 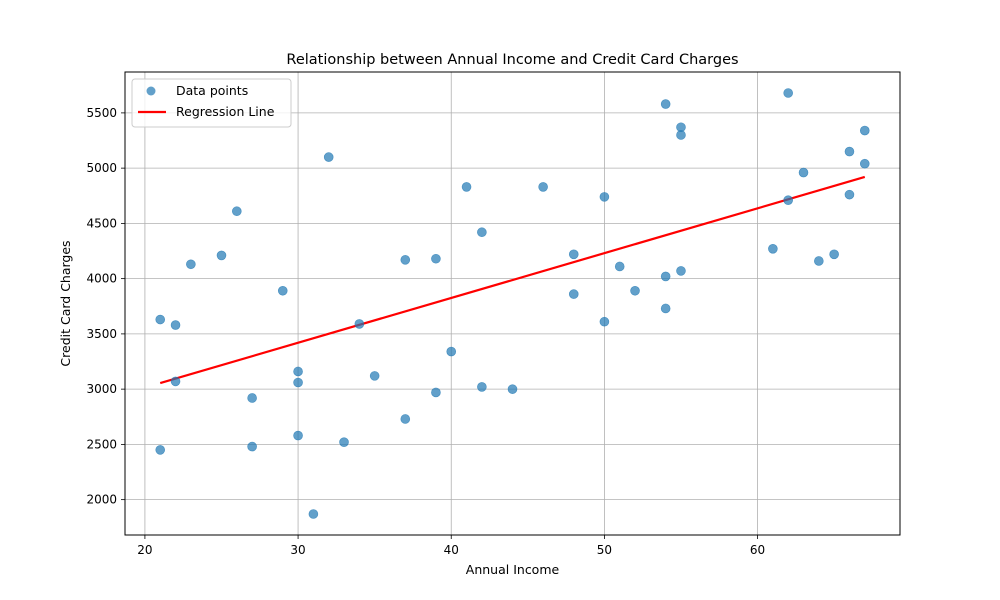 I want to click on legend: Data points Regression Line, so click(x=211, y=103).